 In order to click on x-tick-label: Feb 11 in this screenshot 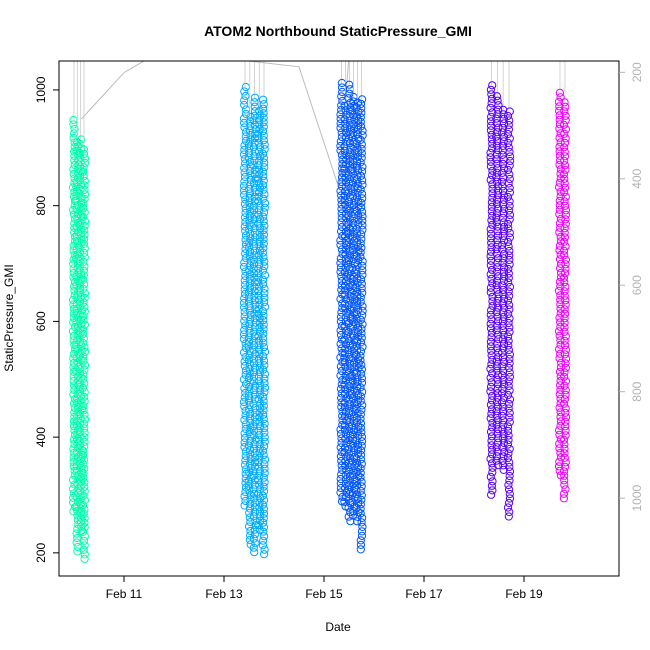, I will do `click(124, 594)`.